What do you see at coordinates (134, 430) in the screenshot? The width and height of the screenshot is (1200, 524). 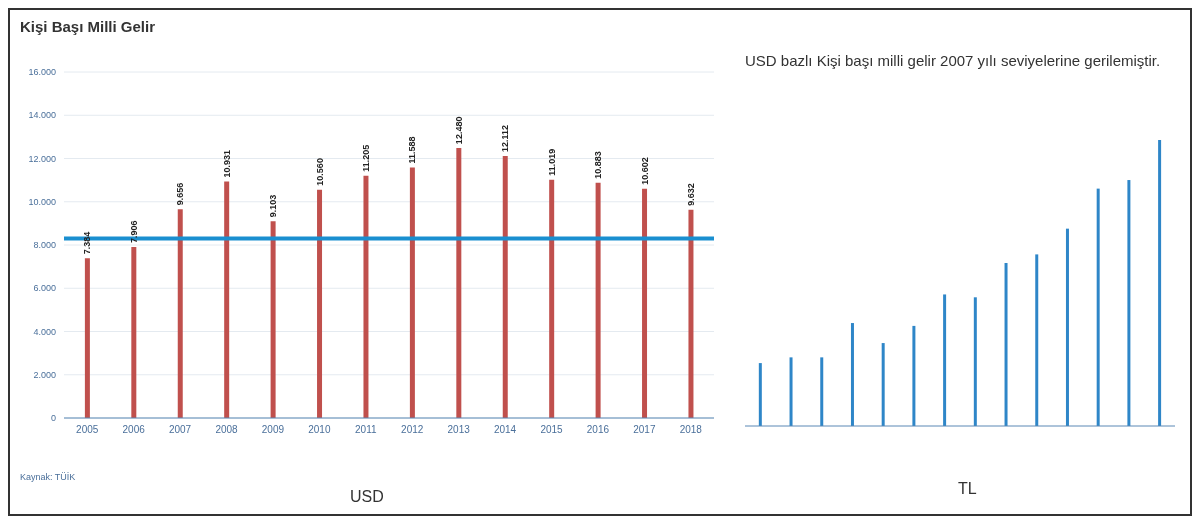 I see `x-tick-label: 2006` at bounding box center [134, 430].